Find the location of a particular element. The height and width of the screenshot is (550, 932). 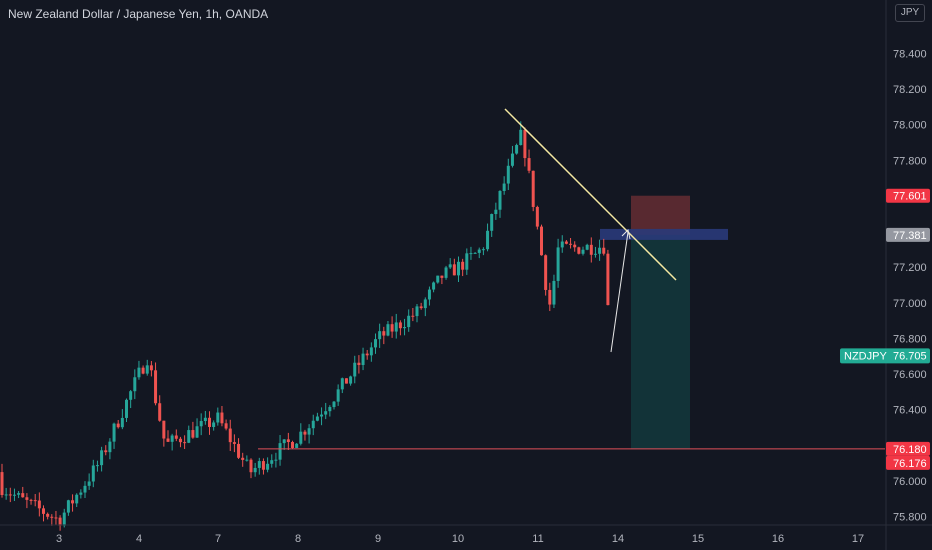

last-price-value: 76.705 is located at coordinates (910, 356).